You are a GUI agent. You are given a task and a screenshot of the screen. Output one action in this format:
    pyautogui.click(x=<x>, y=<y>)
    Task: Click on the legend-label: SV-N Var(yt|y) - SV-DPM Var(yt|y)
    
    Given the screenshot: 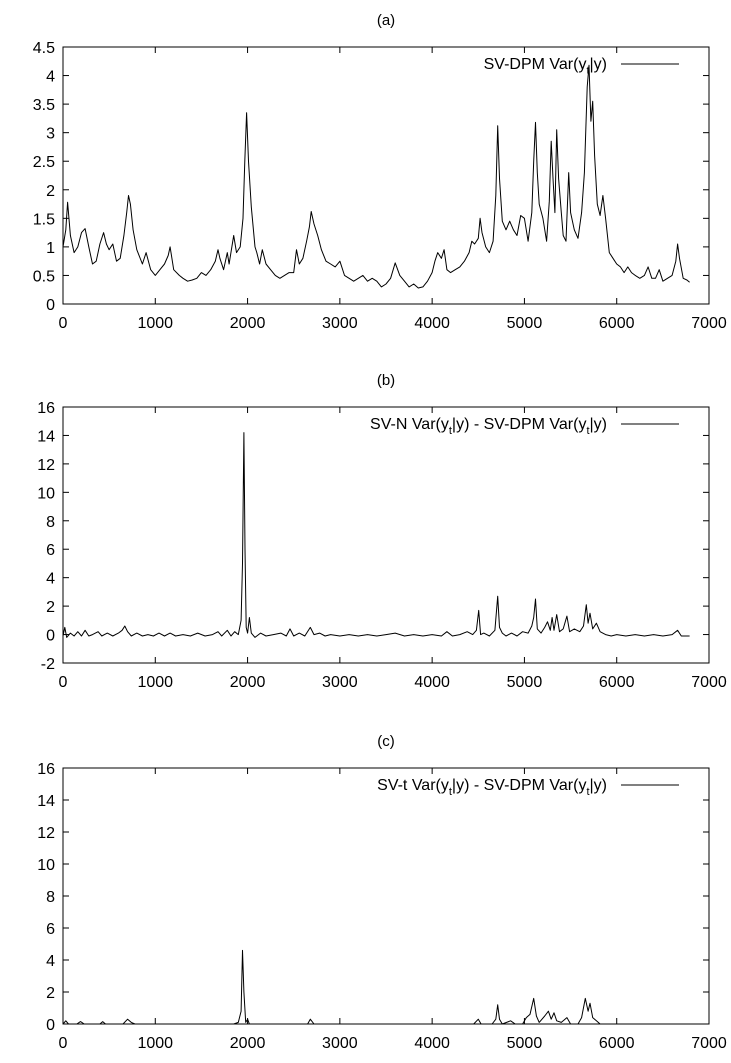 What is the action you would take?
    pyautogui.click(x=488, y=426)
    